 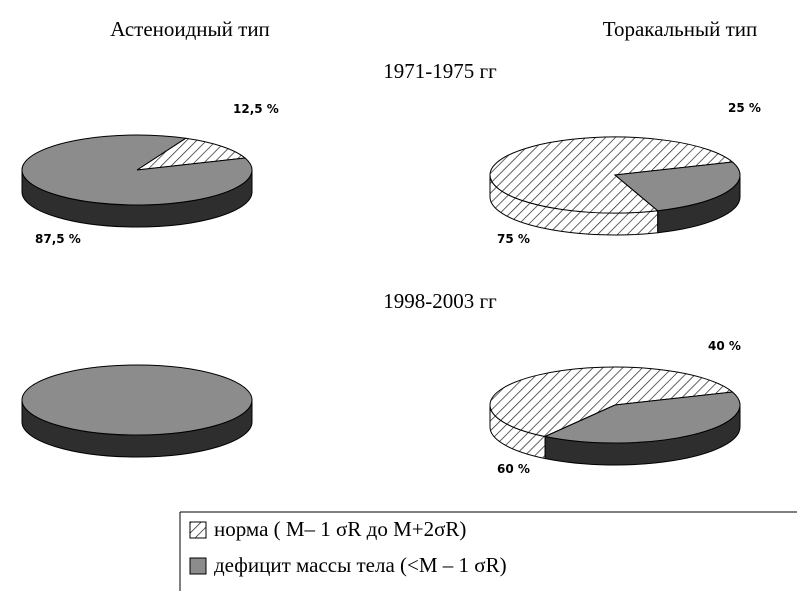 What do you see at coordinates (340, 529) in the screenshot?
I see `legend-label: норма ( M– 1 σR до M+2σR)` at bounding box center [340, 529].